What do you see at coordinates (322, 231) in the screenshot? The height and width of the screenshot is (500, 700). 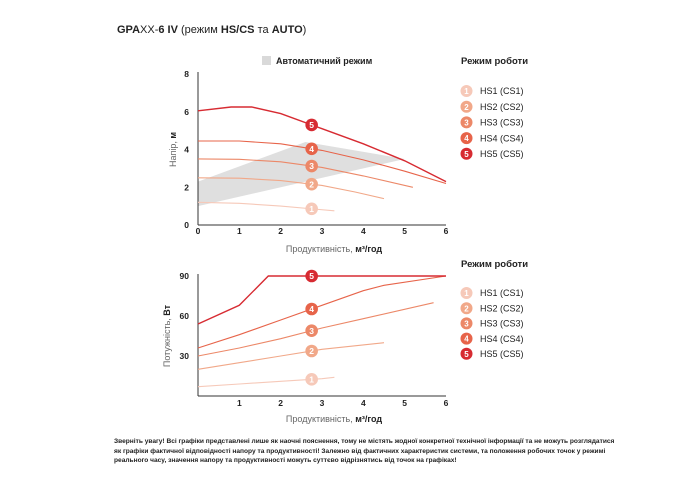 I see `head-x-tick: 3` at bounding box center [322, 231].